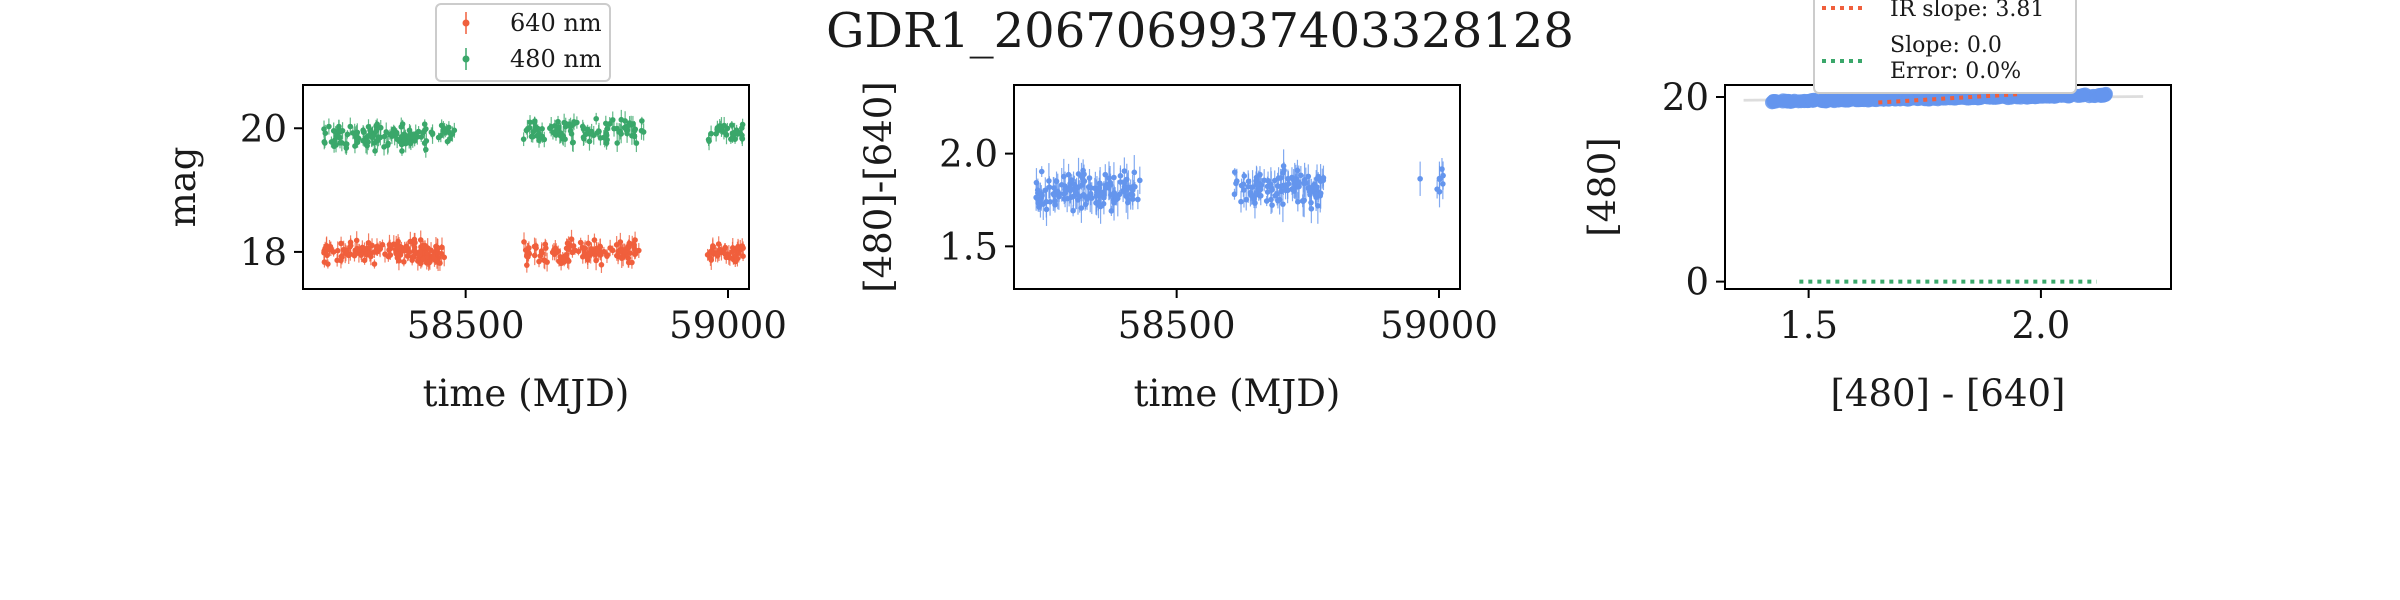  I want to click on axis-ticks: 1.5 2.0 0 20, so click(1866, 211).